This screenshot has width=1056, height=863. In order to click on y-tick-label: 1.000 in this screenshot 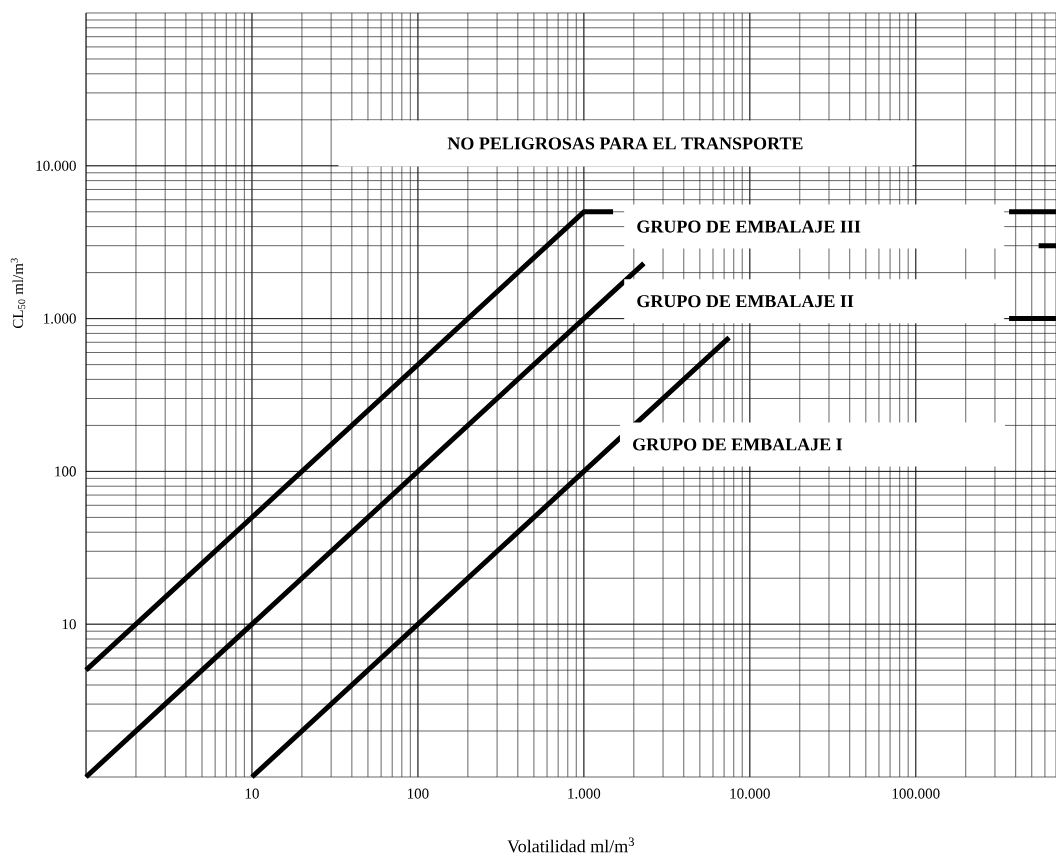, I will do `click(60, 318)`.